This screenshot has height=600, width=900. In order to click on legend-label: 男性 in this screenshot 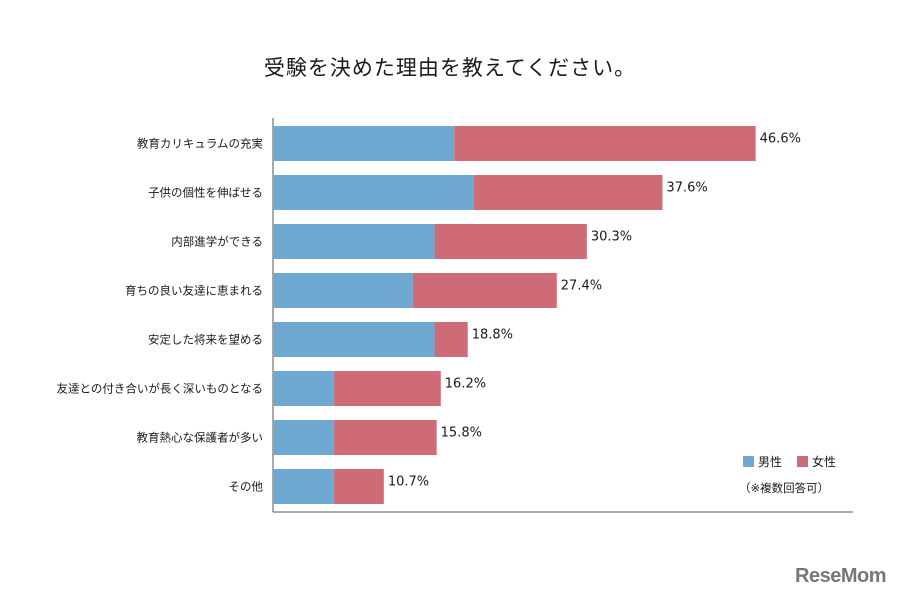, I will do `click(770, 462)`.